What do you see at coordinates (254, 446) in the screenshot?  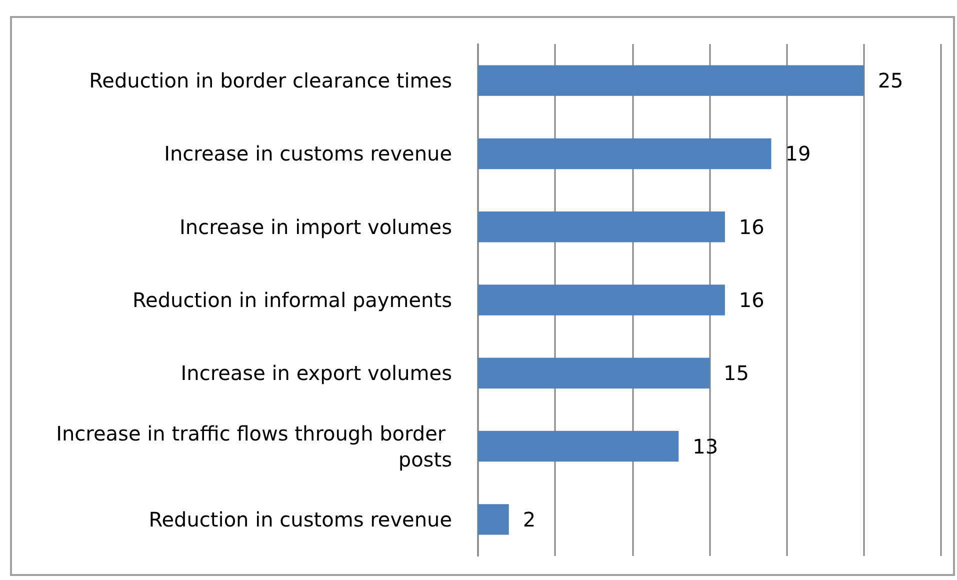 I see `y-tick-label: Increase in traffic flows through border posts` at bounding box center [254, 446].